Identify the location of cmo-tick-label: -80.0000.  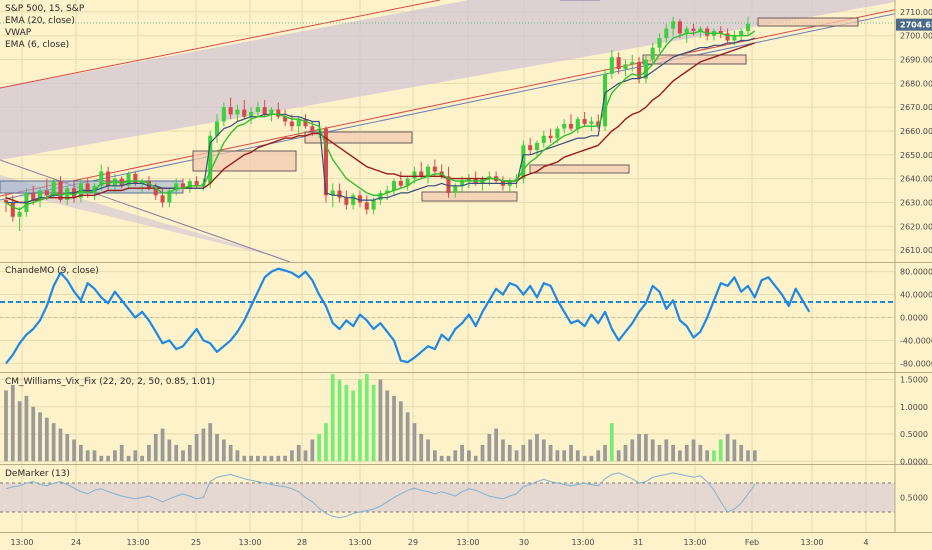
(916, 363).